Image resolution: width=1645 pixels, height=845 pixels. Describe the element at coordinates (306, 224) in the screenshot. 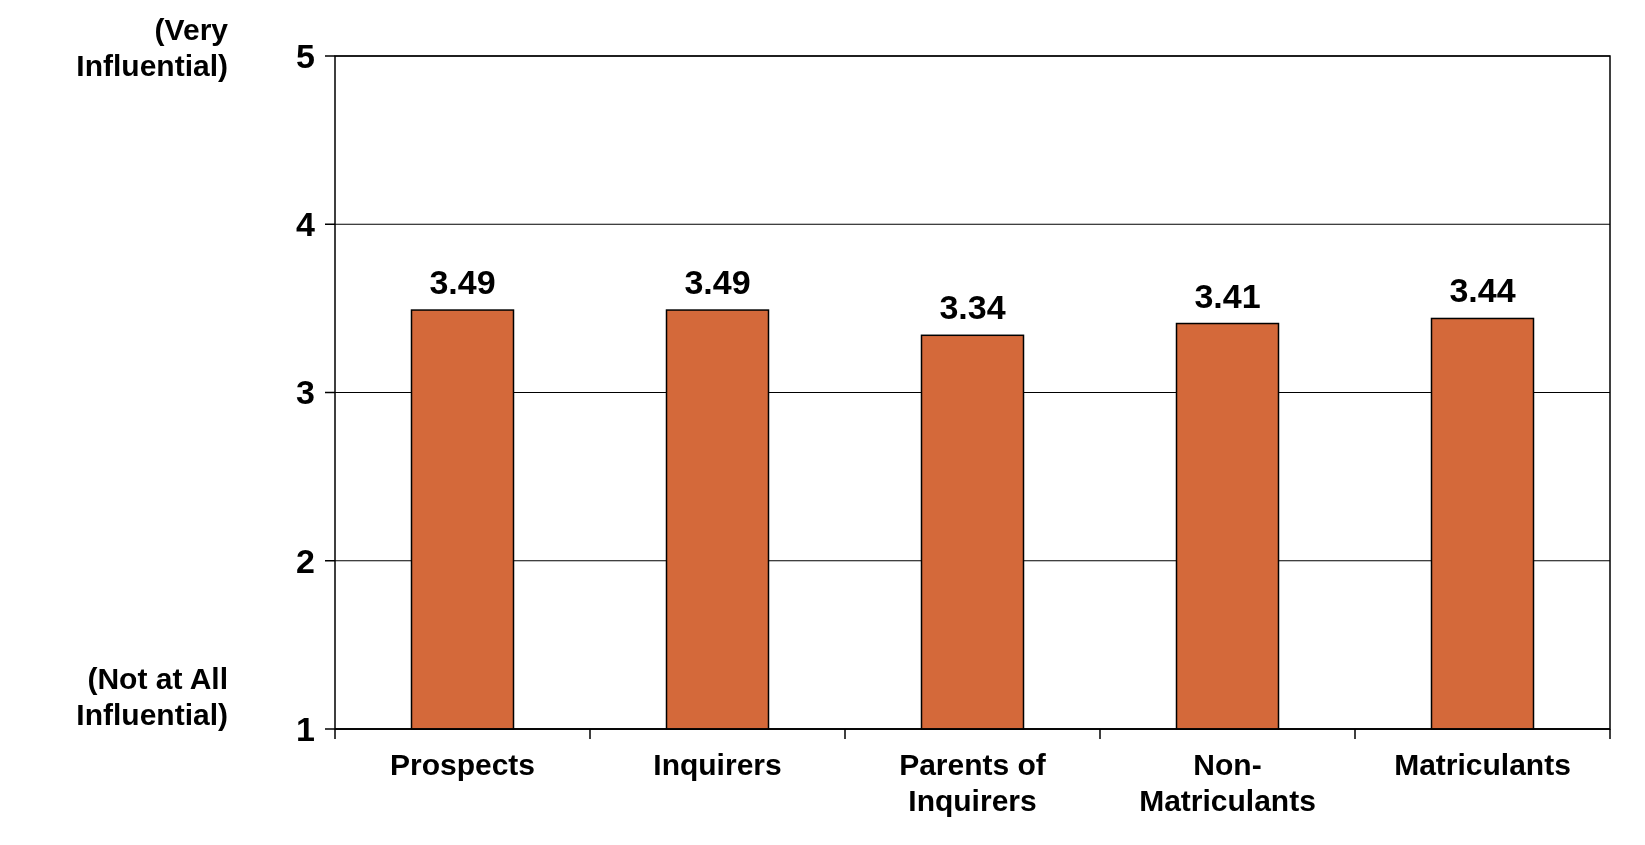

I see `y-tick-label: 4` at that location.